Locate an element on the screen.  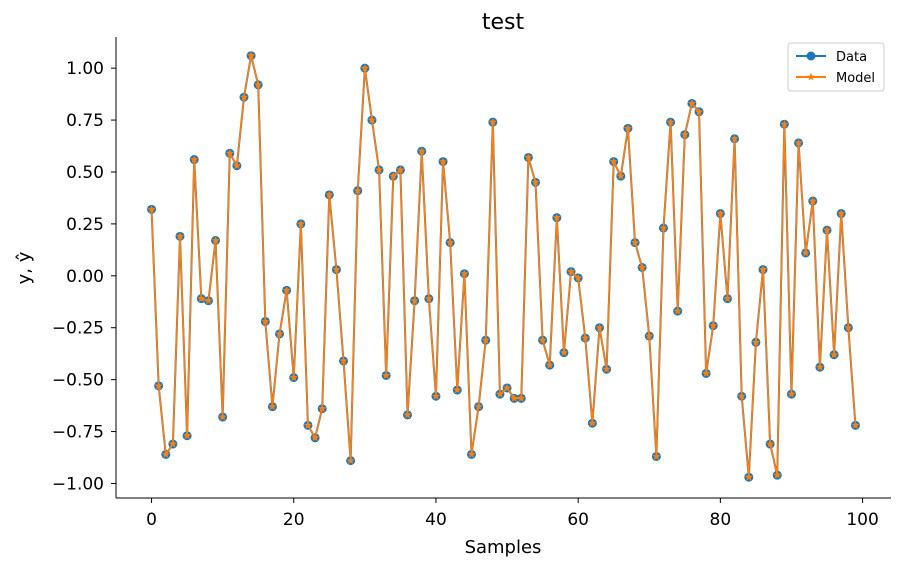
y-tick-label: −0.75 is located at coordinates (78, 433).